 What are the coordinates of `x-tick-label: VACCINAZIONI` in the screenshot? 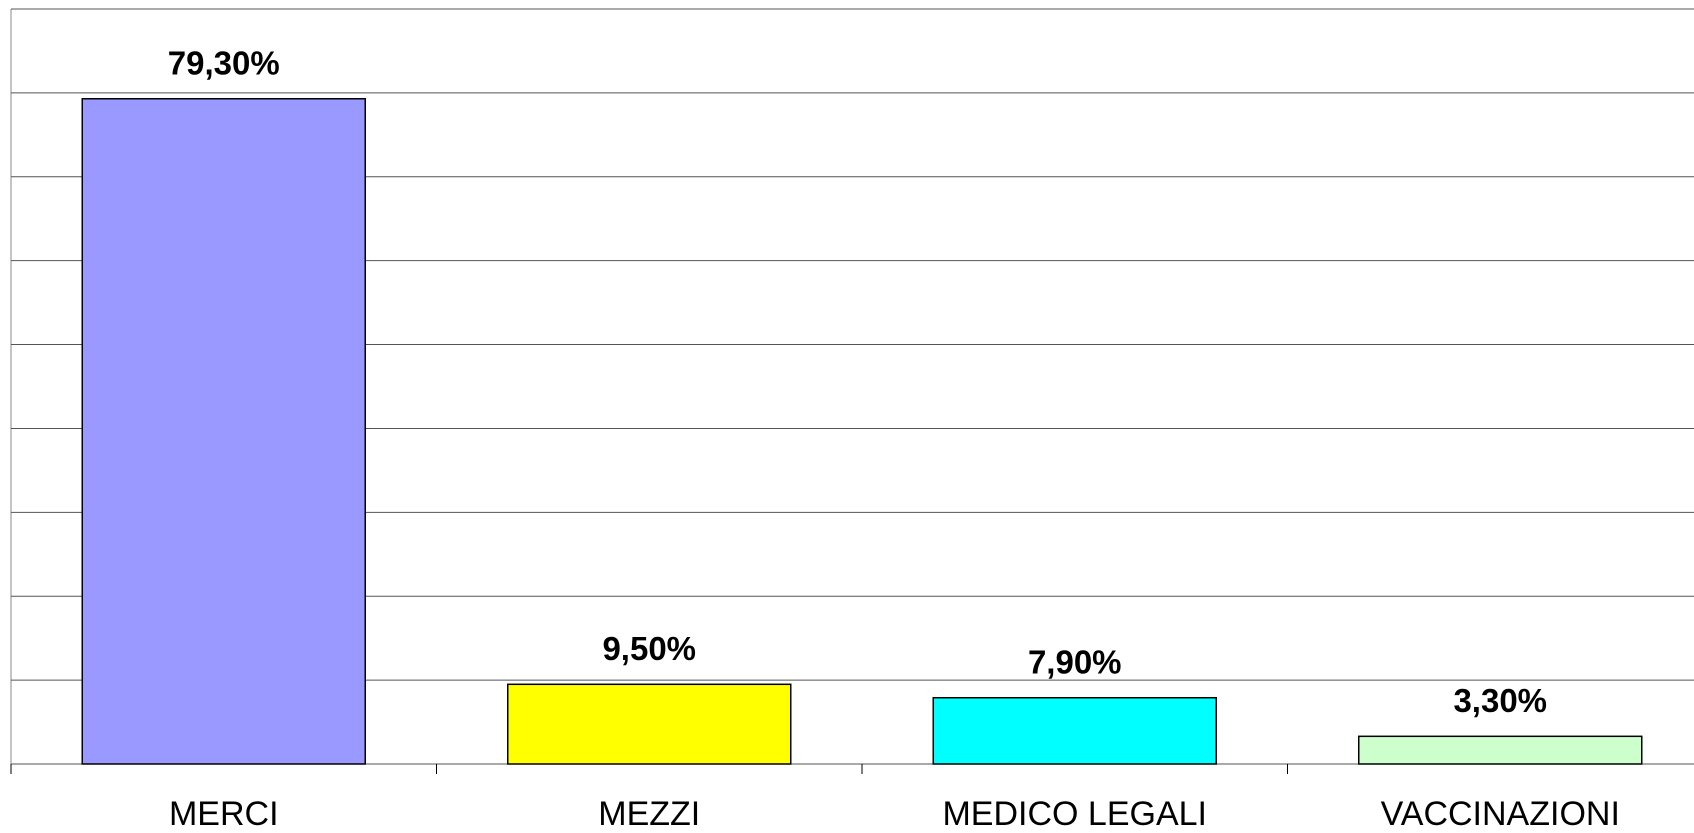 It's located at (1500, 814).